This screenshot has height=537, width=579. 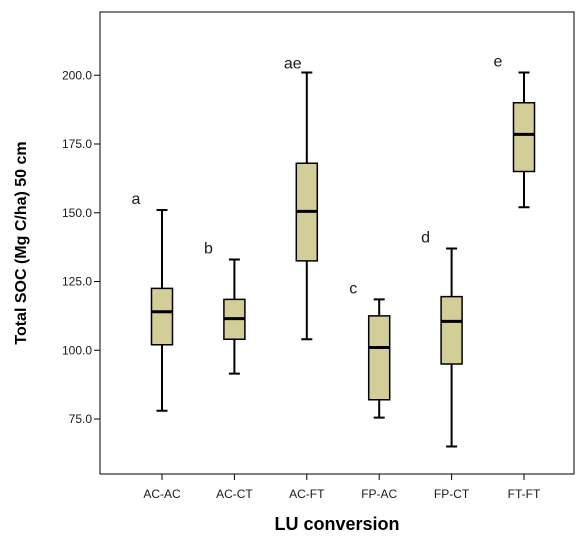 I want to click on x-axis: AC-AC AC-CT AC-FT FP-AC FP-CT FT-FT, so click(x=342, y=487).